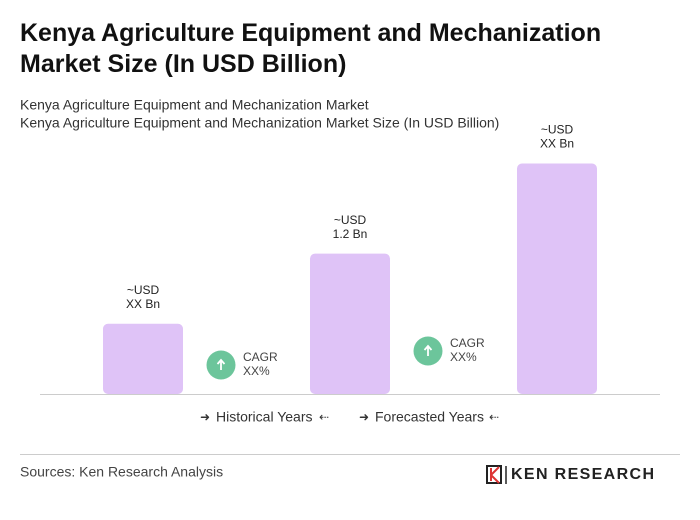 This screenshot has width=700, height=520. Describe the element at coordinates (264, 417) in the screenshot. I see `legend-label: Historical Years` at that location.